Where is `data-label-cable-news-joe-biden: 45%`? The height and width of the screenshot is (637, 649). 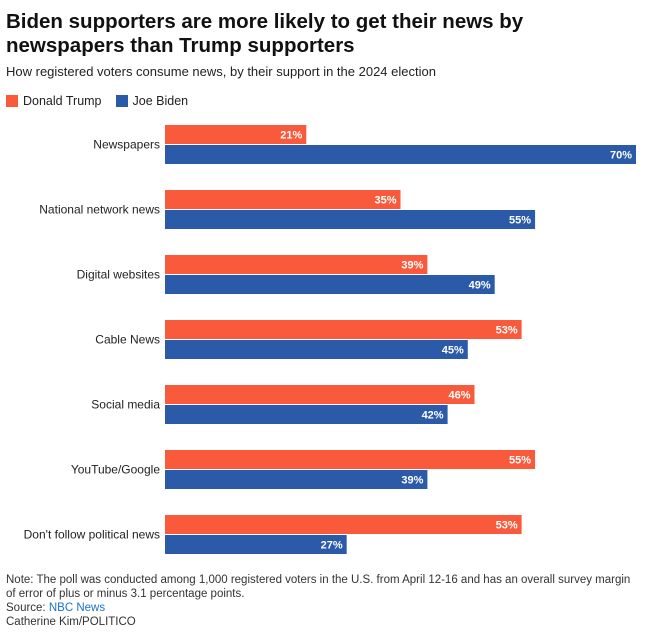
data-label-cable-news-joe-biden: 45% is located at coordinates (453, 351).